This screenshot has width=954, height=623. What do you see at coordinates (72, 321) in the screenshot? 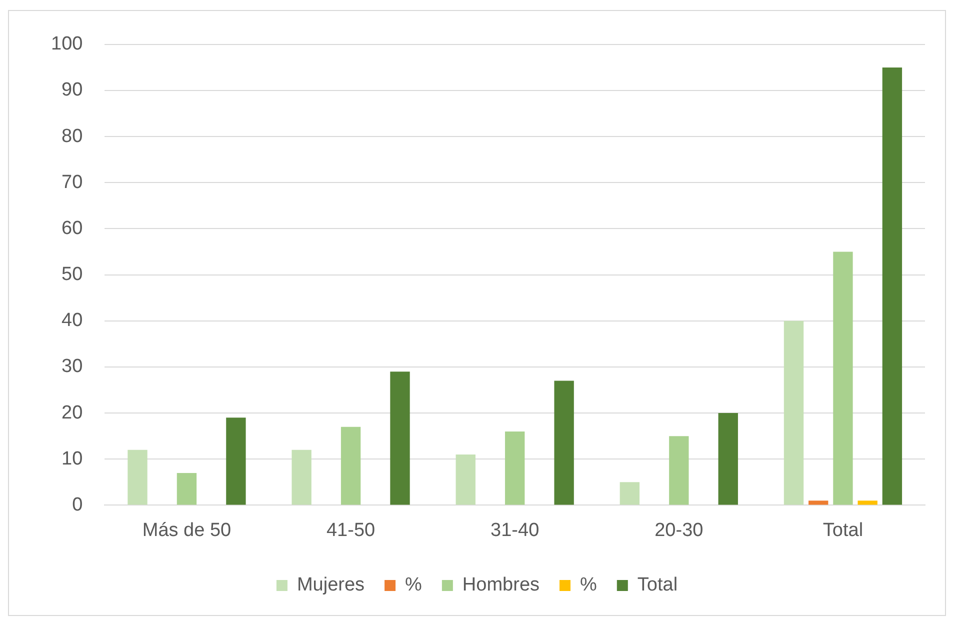
I see `y-tick-label: 40` at bounding box center [72, 321].